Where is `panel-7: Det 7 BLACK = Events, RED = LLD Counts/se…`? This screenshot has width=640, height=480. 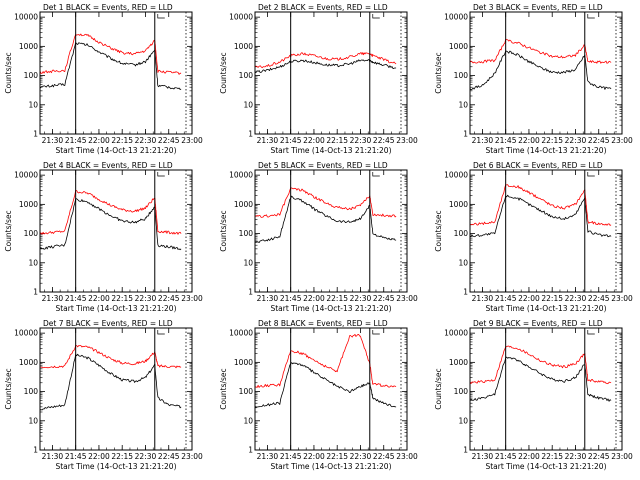
panel-7: Det 7 BLACK = Events, RED = LLD Counts/se… is located at coordinates (103, 395).